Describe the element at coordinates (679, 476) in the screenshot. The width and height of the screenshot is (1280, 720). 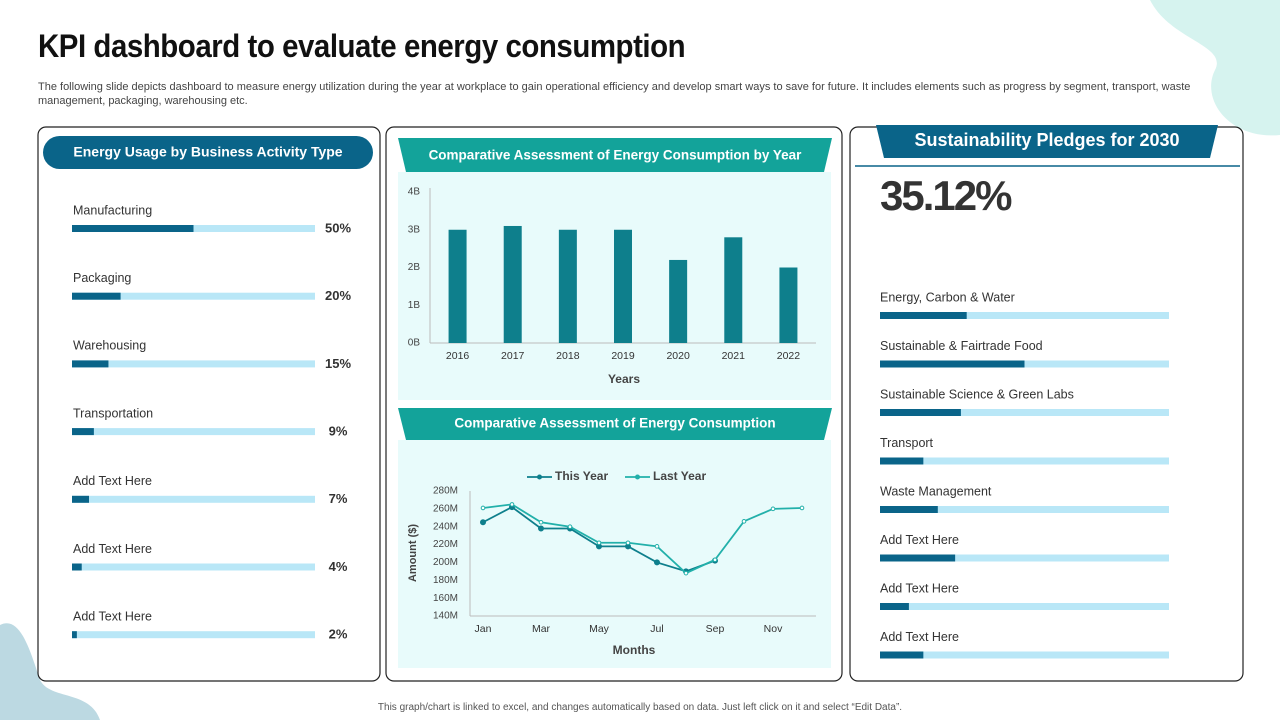
I see `legend-label: Last Year` at that location.